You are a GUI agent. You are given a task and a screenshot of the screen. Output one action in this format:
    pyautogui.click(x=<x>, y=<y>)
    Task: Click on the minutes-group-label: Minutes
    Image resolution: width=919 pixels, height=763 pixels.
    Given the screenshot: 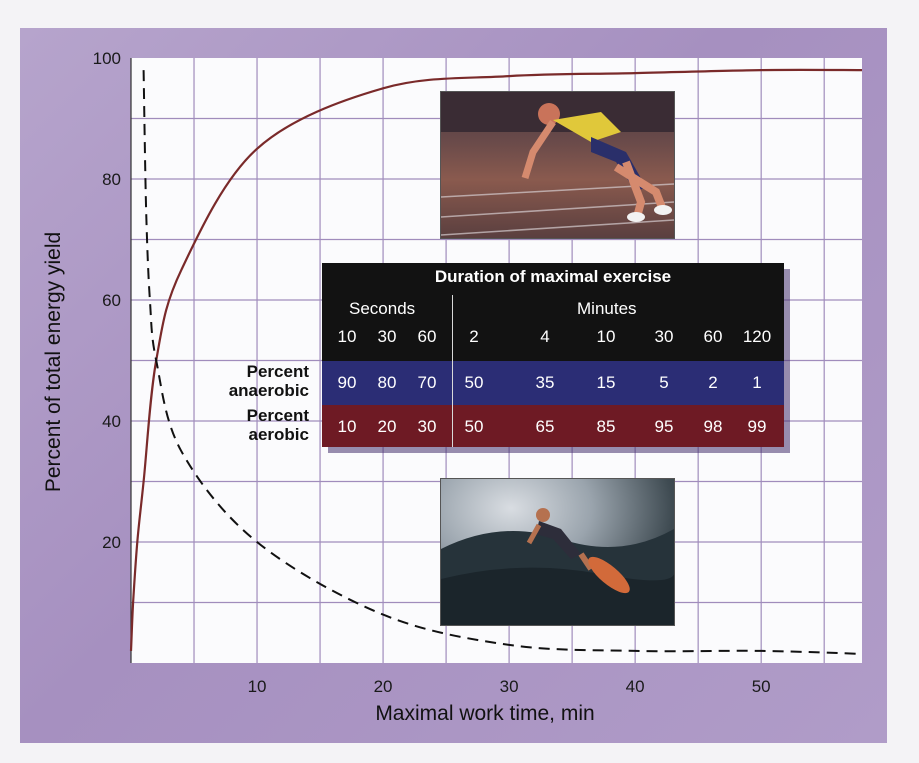 What is the action you would take?
    pyautogui.click(x=607, y=308)
    